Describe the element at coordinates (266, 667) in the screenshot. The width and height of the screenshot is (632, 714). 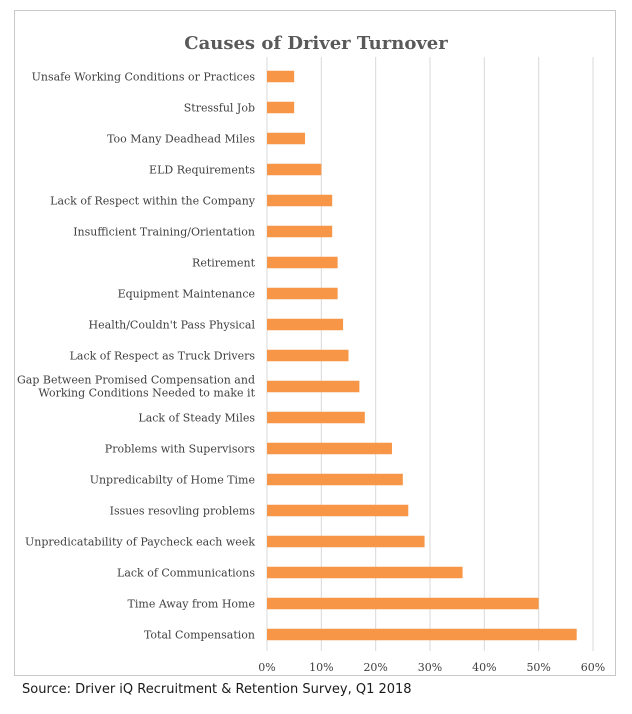
I see `x-tick-label: 0%` at that location.